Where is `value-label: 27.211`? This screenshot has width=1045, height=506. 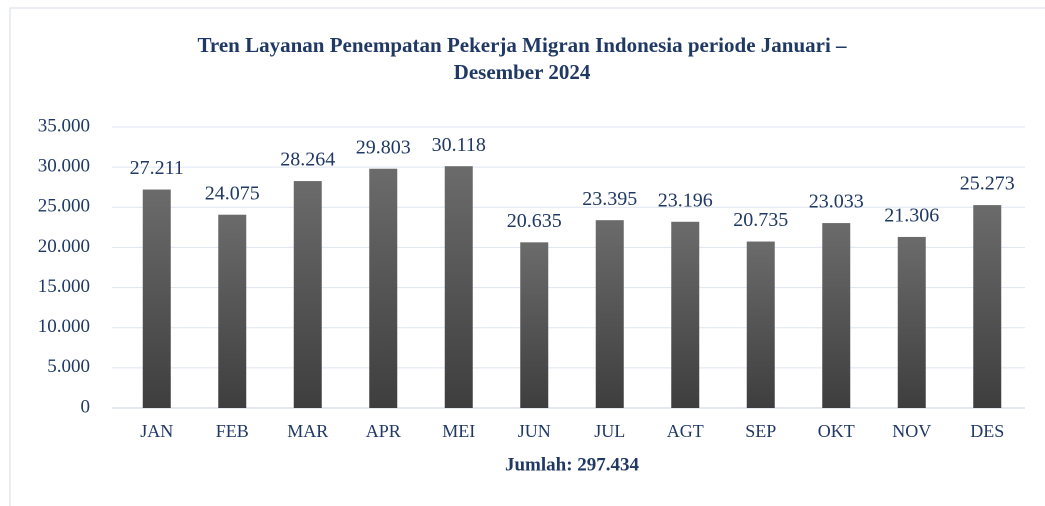
value-label: 27.211 is located at coordinates (157, 168).